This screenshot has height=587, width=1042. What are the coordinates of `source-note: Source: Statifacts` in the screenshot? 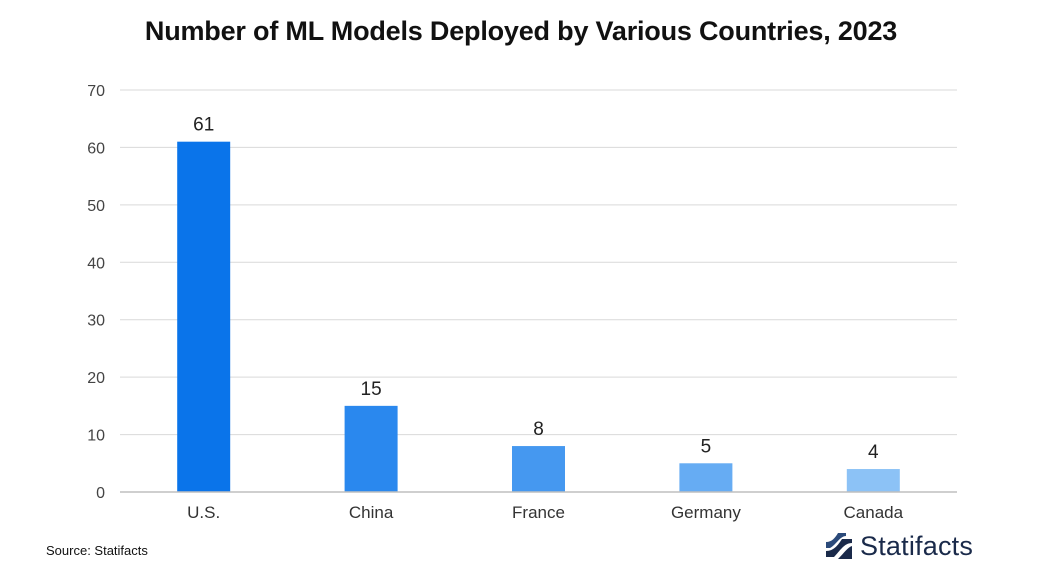 It's located at (97, 550).